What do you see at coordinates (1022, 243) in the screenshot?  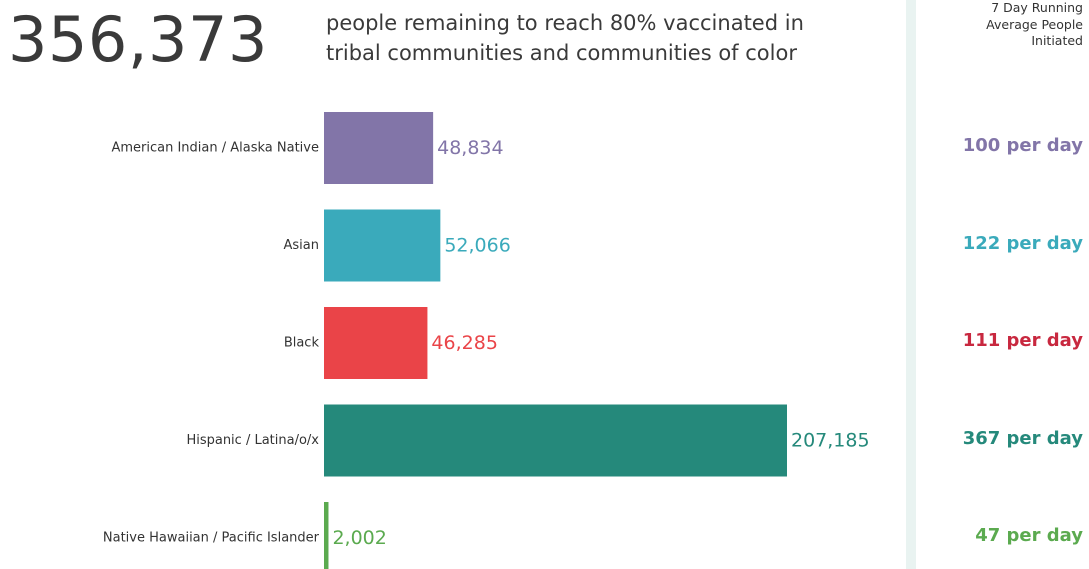 I see `rate-asian: 122 per day` at bounding box center [1022, 243].